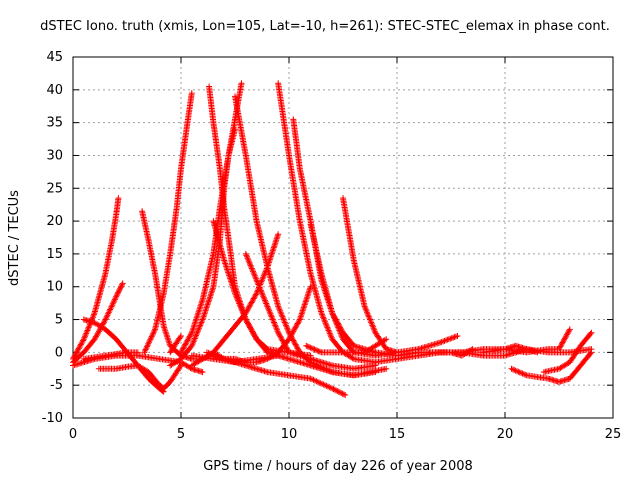 The height and width of the screenshot is (480, 640). I want to click on y-tick-label: 20, so click(54, 221).